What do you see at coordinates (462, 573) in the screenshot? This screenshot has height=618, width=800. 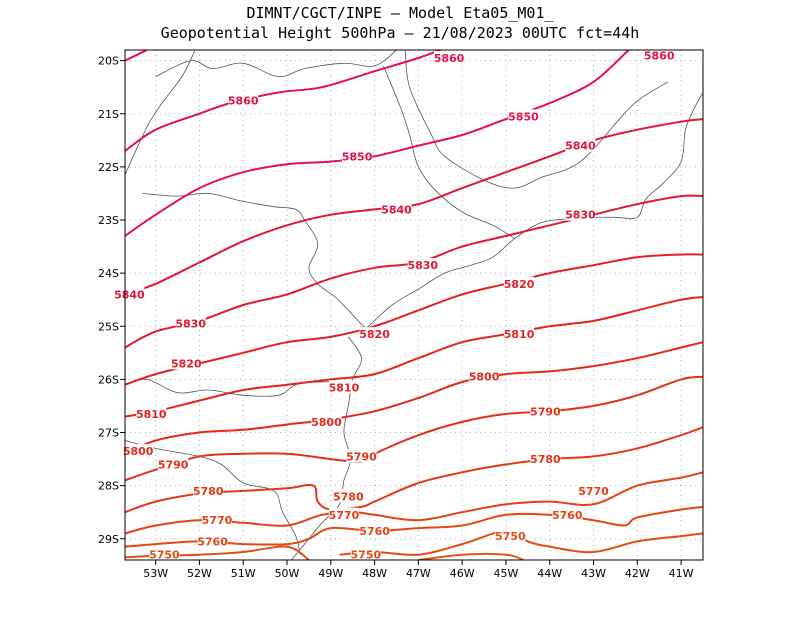 I see `x-tick-label: 46W` at bounding box center [462, 573].